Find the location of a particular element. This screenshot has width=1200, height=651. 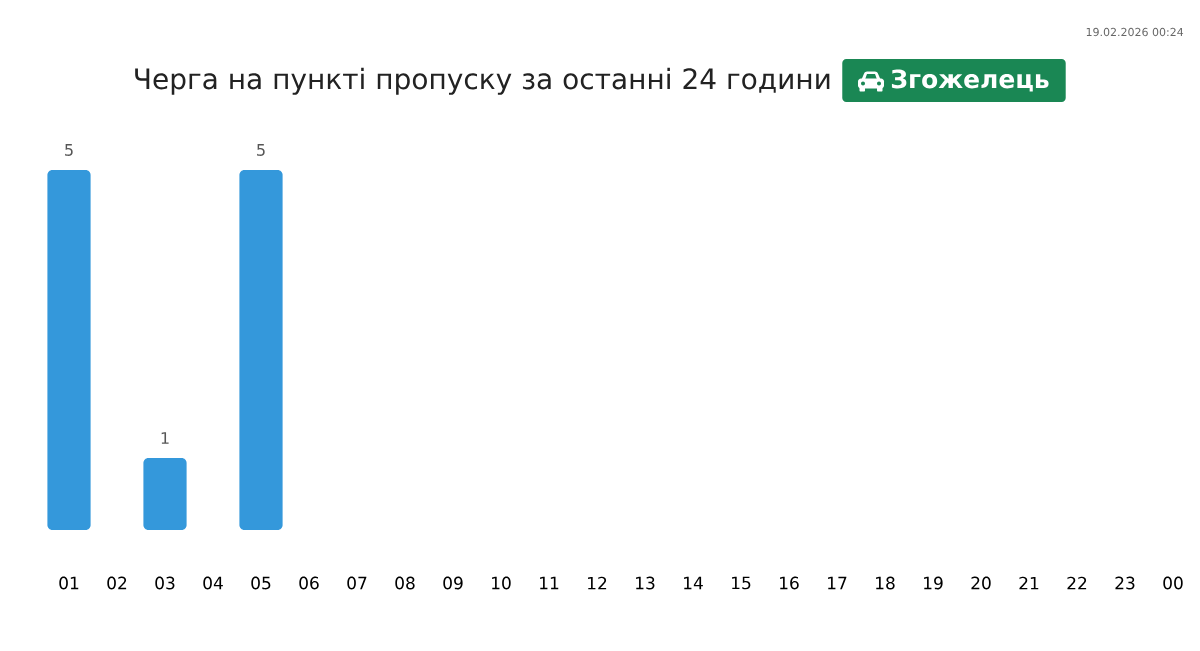

x-tick-label: 06 is located at coordinates (309, 583).